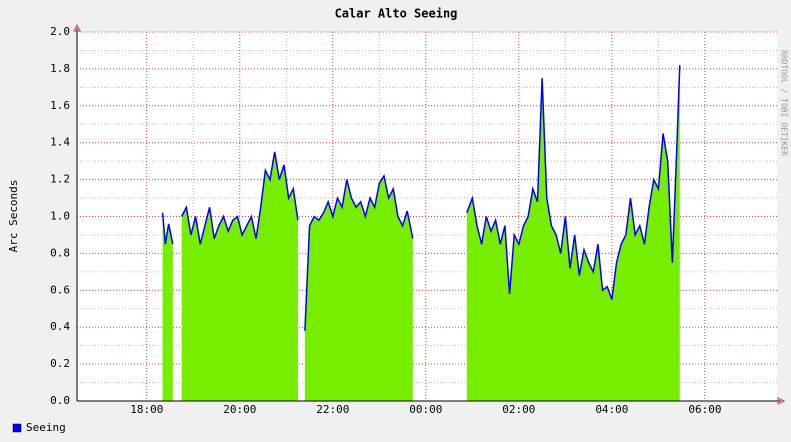  What do you see at coordinates (60, 31) in the screenshot?
I see `y-tick-label: 2.0` at bounding box center [60, 31].